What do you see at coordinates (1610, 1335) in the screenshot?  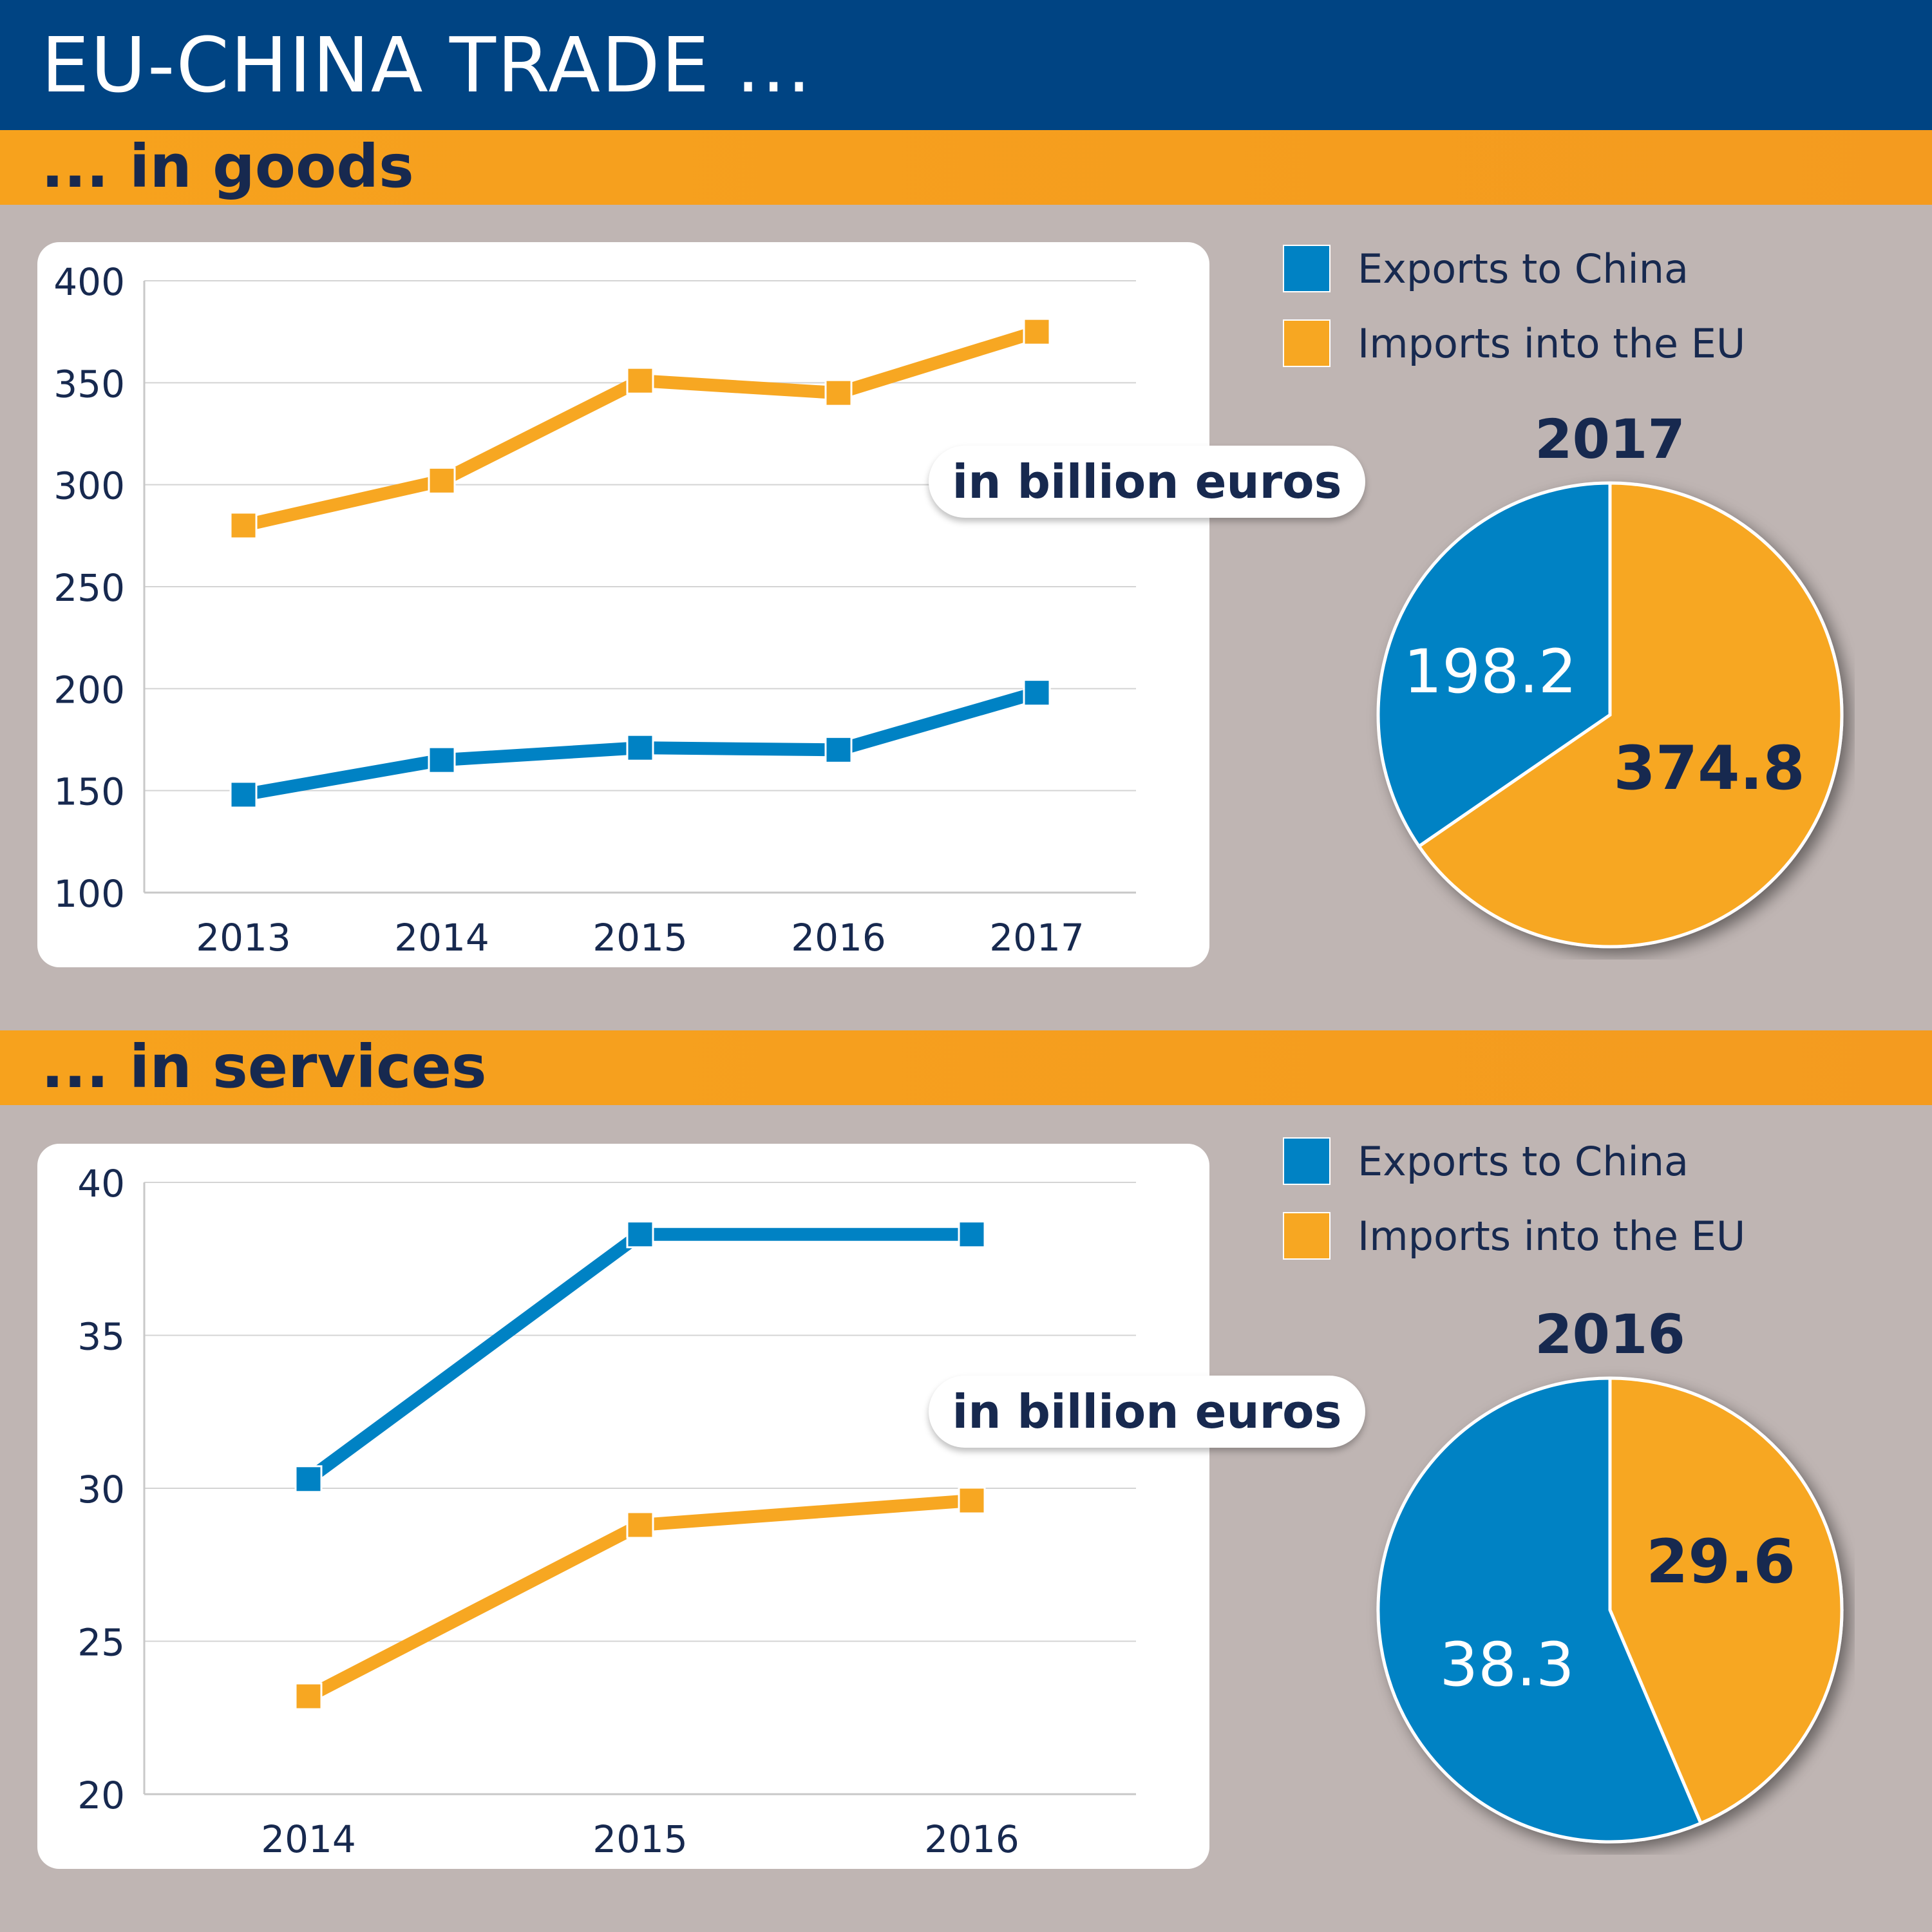 I see `services-pie-year: 2016` at bounding box center [1610, 1335].